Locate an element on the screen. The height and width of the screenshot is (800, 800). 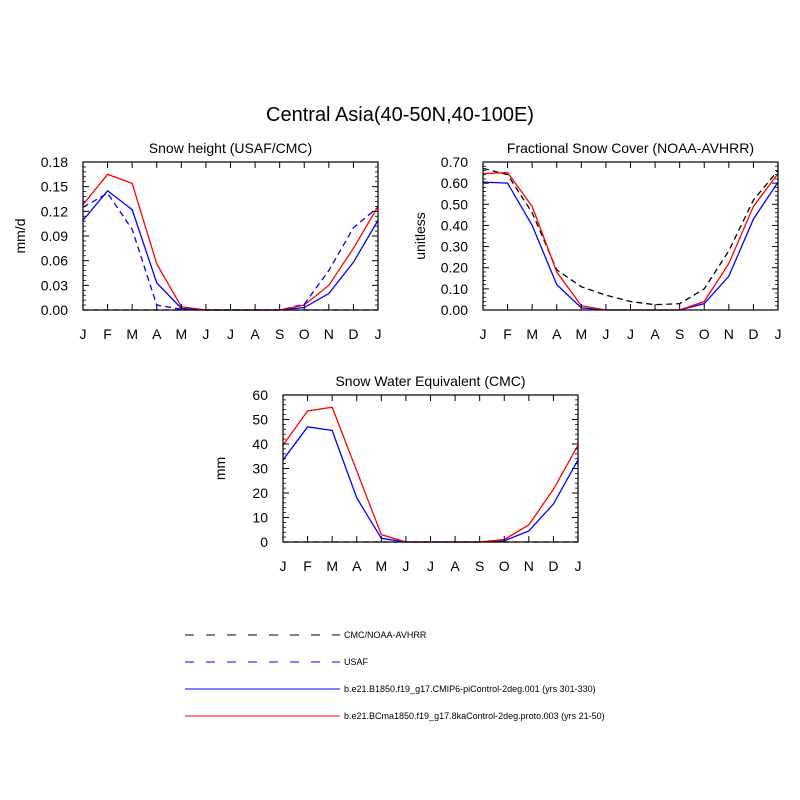
y-tick-label: 0.18 is located at coordinates (54, 162).